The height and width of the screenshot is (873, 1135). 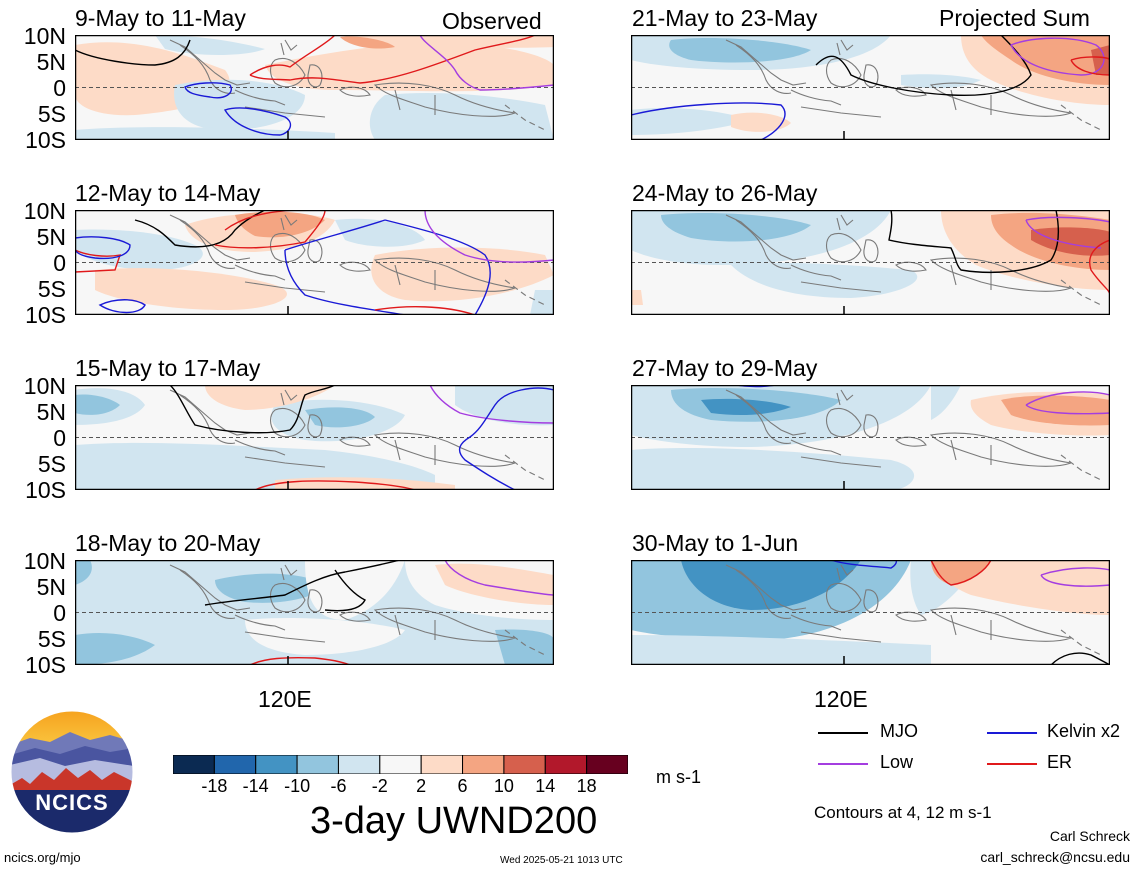 What do you see at coordinates (503, 786) in the screenshot?
I see `colorbar-tick-label: 10` at bounding box center [503, 786].